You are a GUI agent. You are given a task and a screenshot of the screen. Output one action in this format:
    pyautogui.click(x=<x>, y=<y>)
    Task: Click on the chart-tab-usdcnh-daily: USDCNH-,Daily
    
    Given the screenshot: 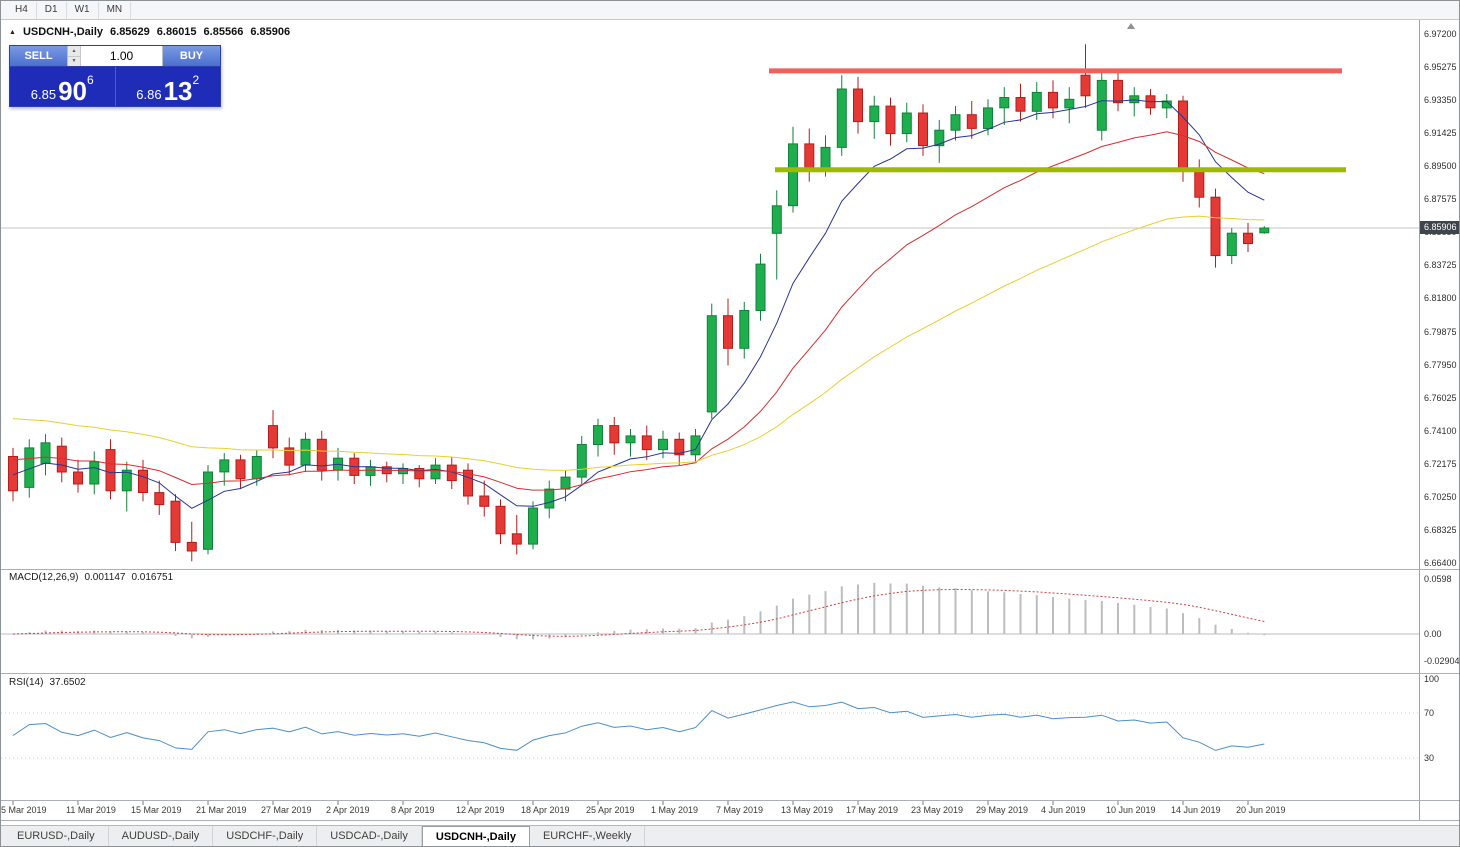 What is the action you would take?
    pyautogui.click(x=475, y=836)
    